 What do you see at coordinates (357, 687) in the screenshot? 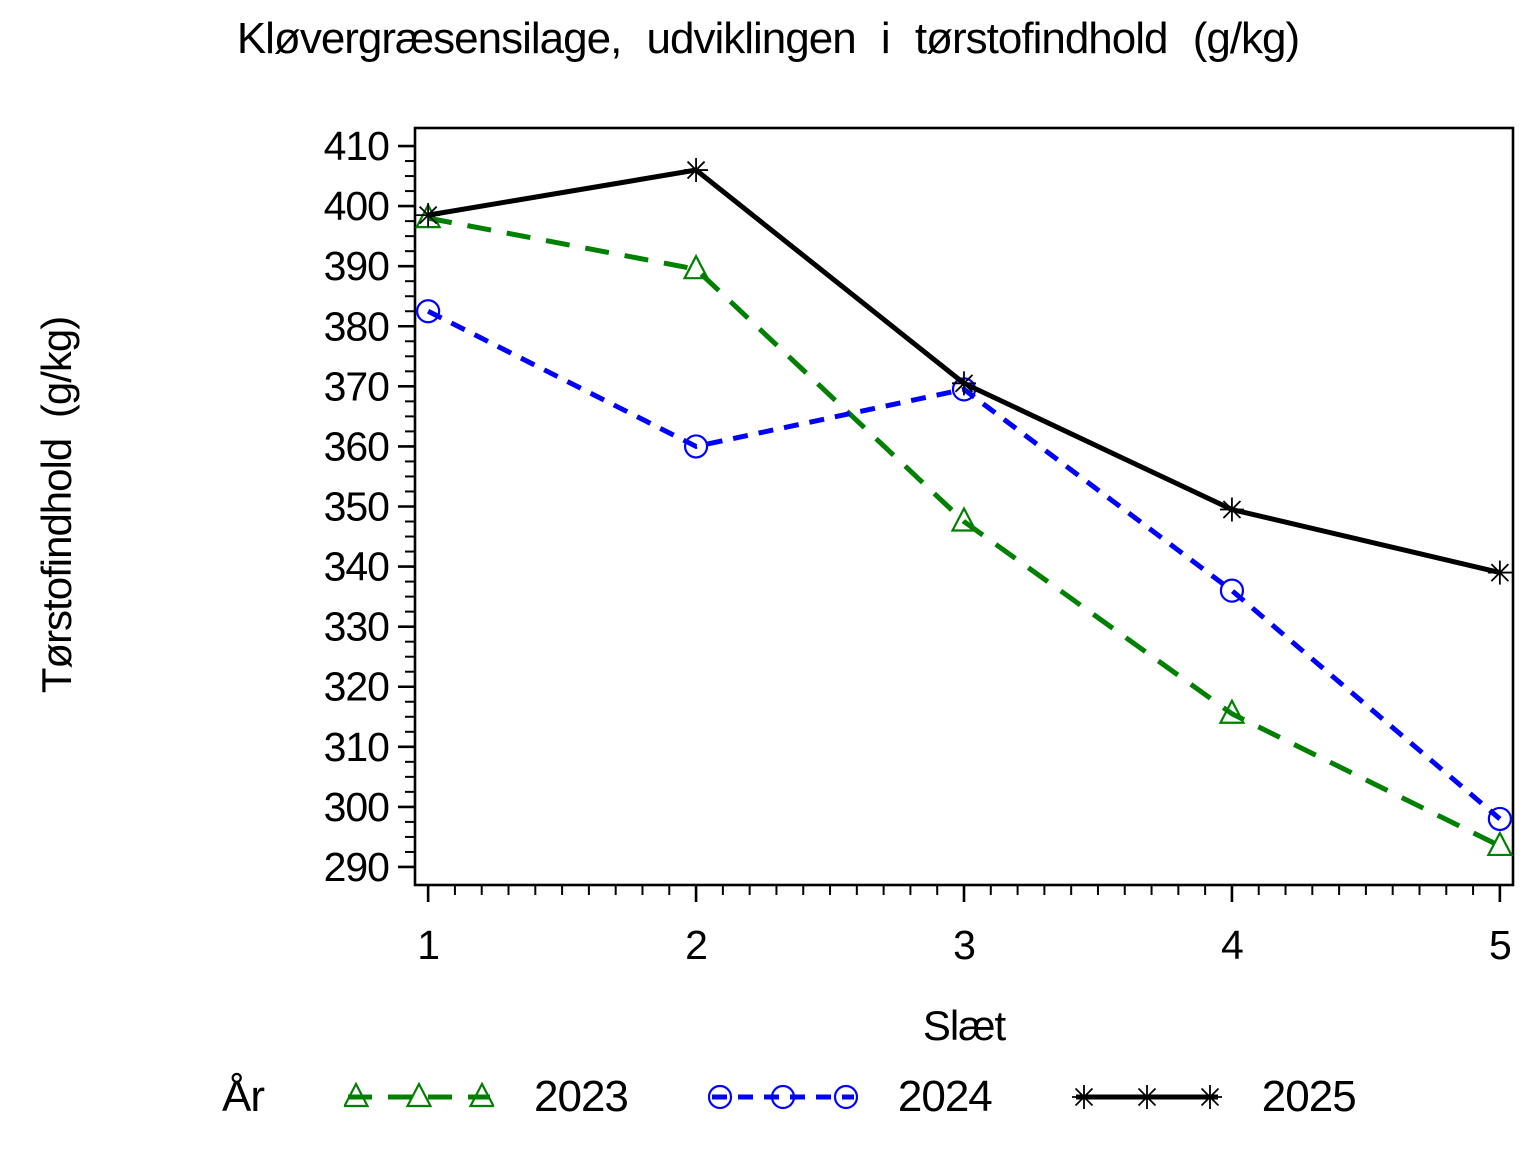
I see `y-tick-label: 320` at bounding box center [357, 687].